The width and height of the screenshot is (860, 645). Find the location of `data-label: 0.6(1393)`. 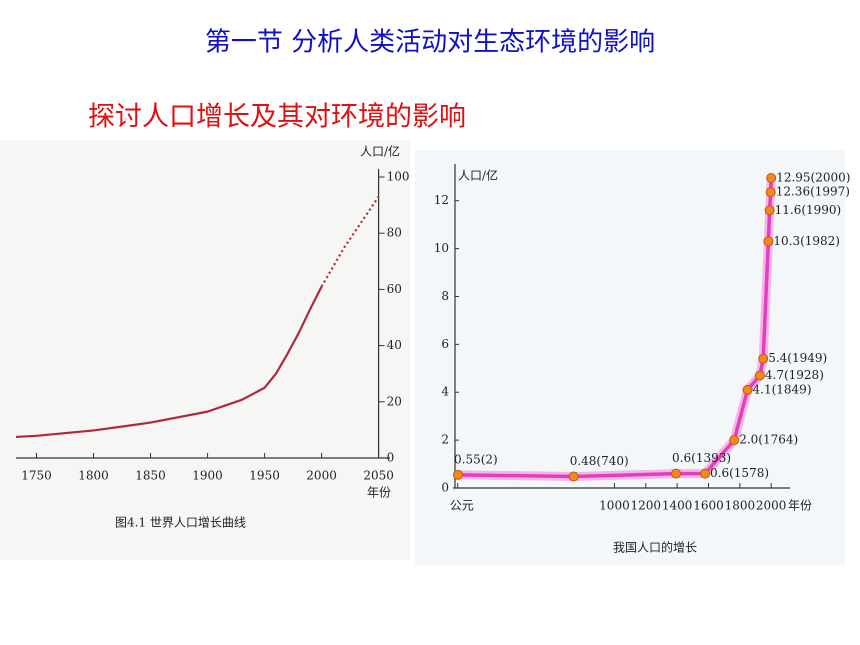

data-label: 0.6(1393) is located at coordinates (701, 458).